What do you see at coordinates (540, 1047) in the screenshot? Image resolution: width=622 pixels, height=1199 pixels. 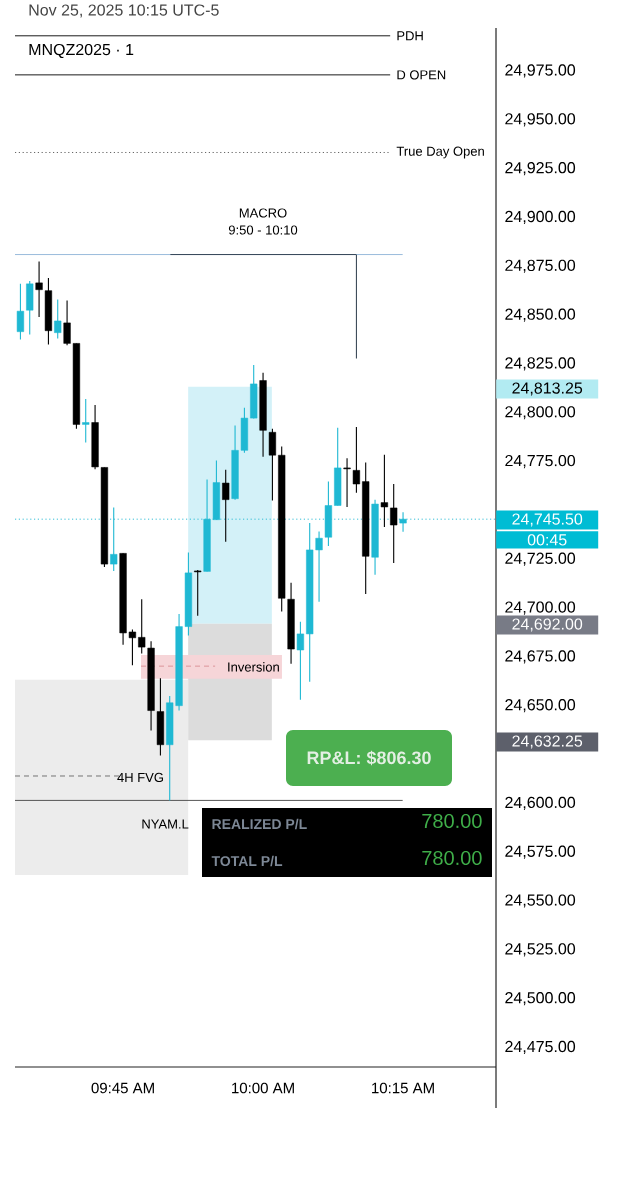 I see `y-tick-label: 24,475.00` at bounding box center [540, 1047].